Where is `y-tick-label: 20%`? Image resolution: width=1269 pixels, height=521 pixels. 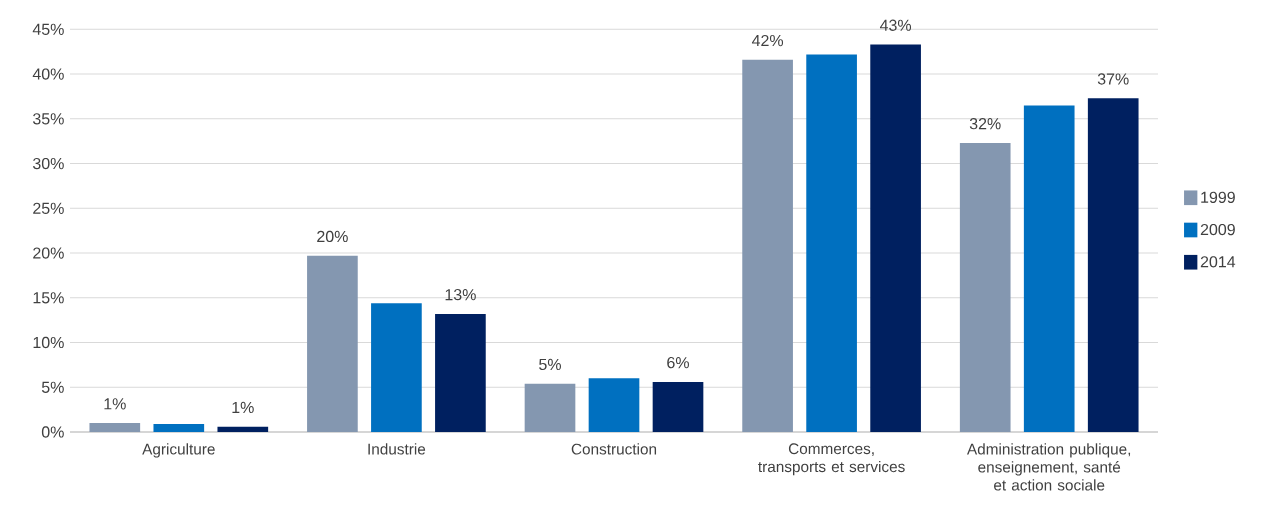 y-tick-label: 20% is located at coordinates (48, 253).